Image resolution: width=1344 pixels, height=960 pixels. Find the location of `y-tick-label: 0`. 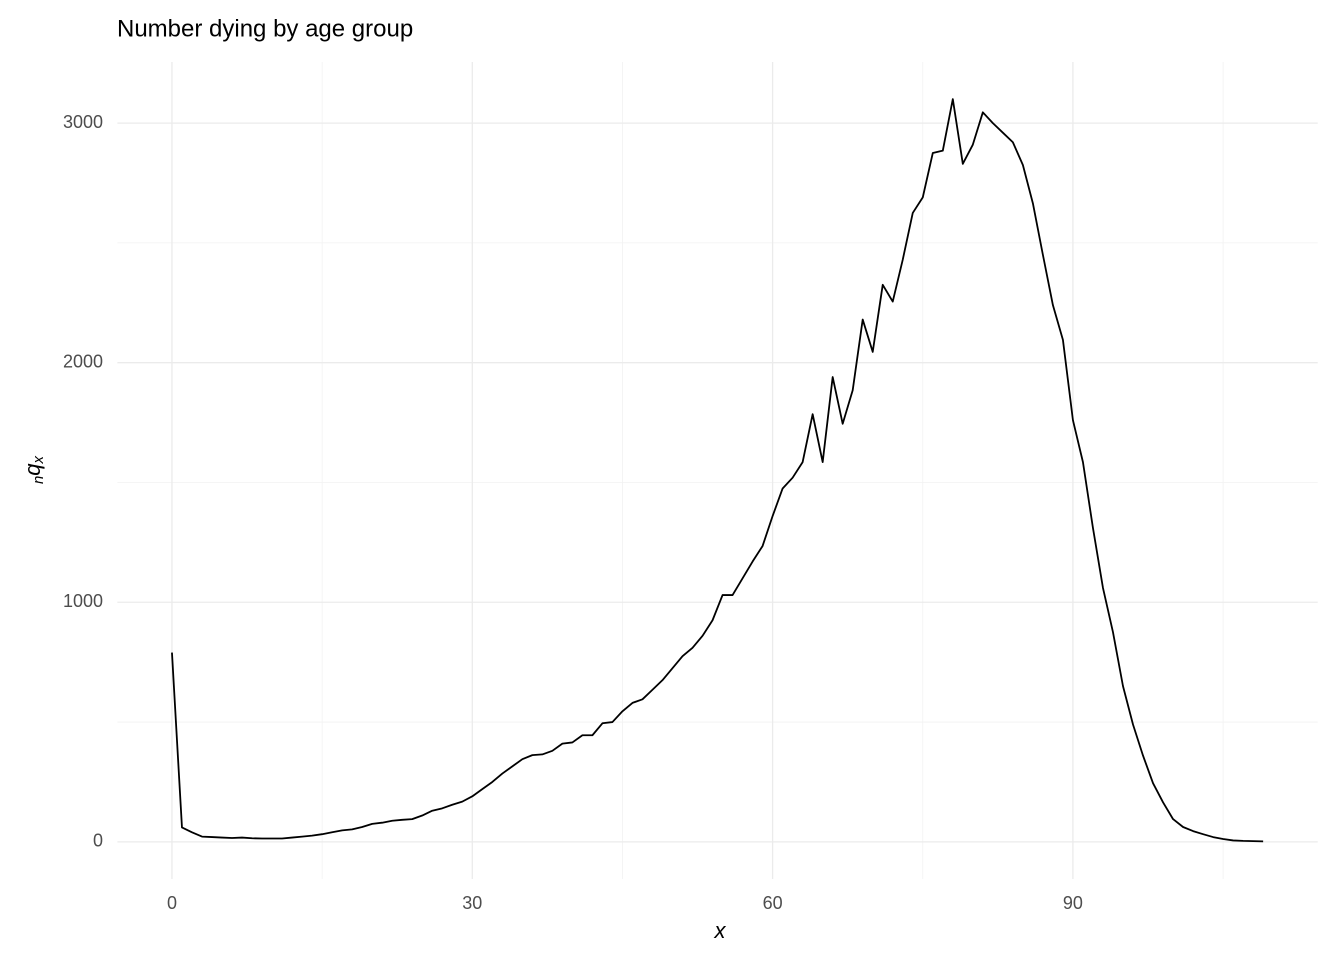

y-tick-label: 0 is located at coordinates (98, 841).